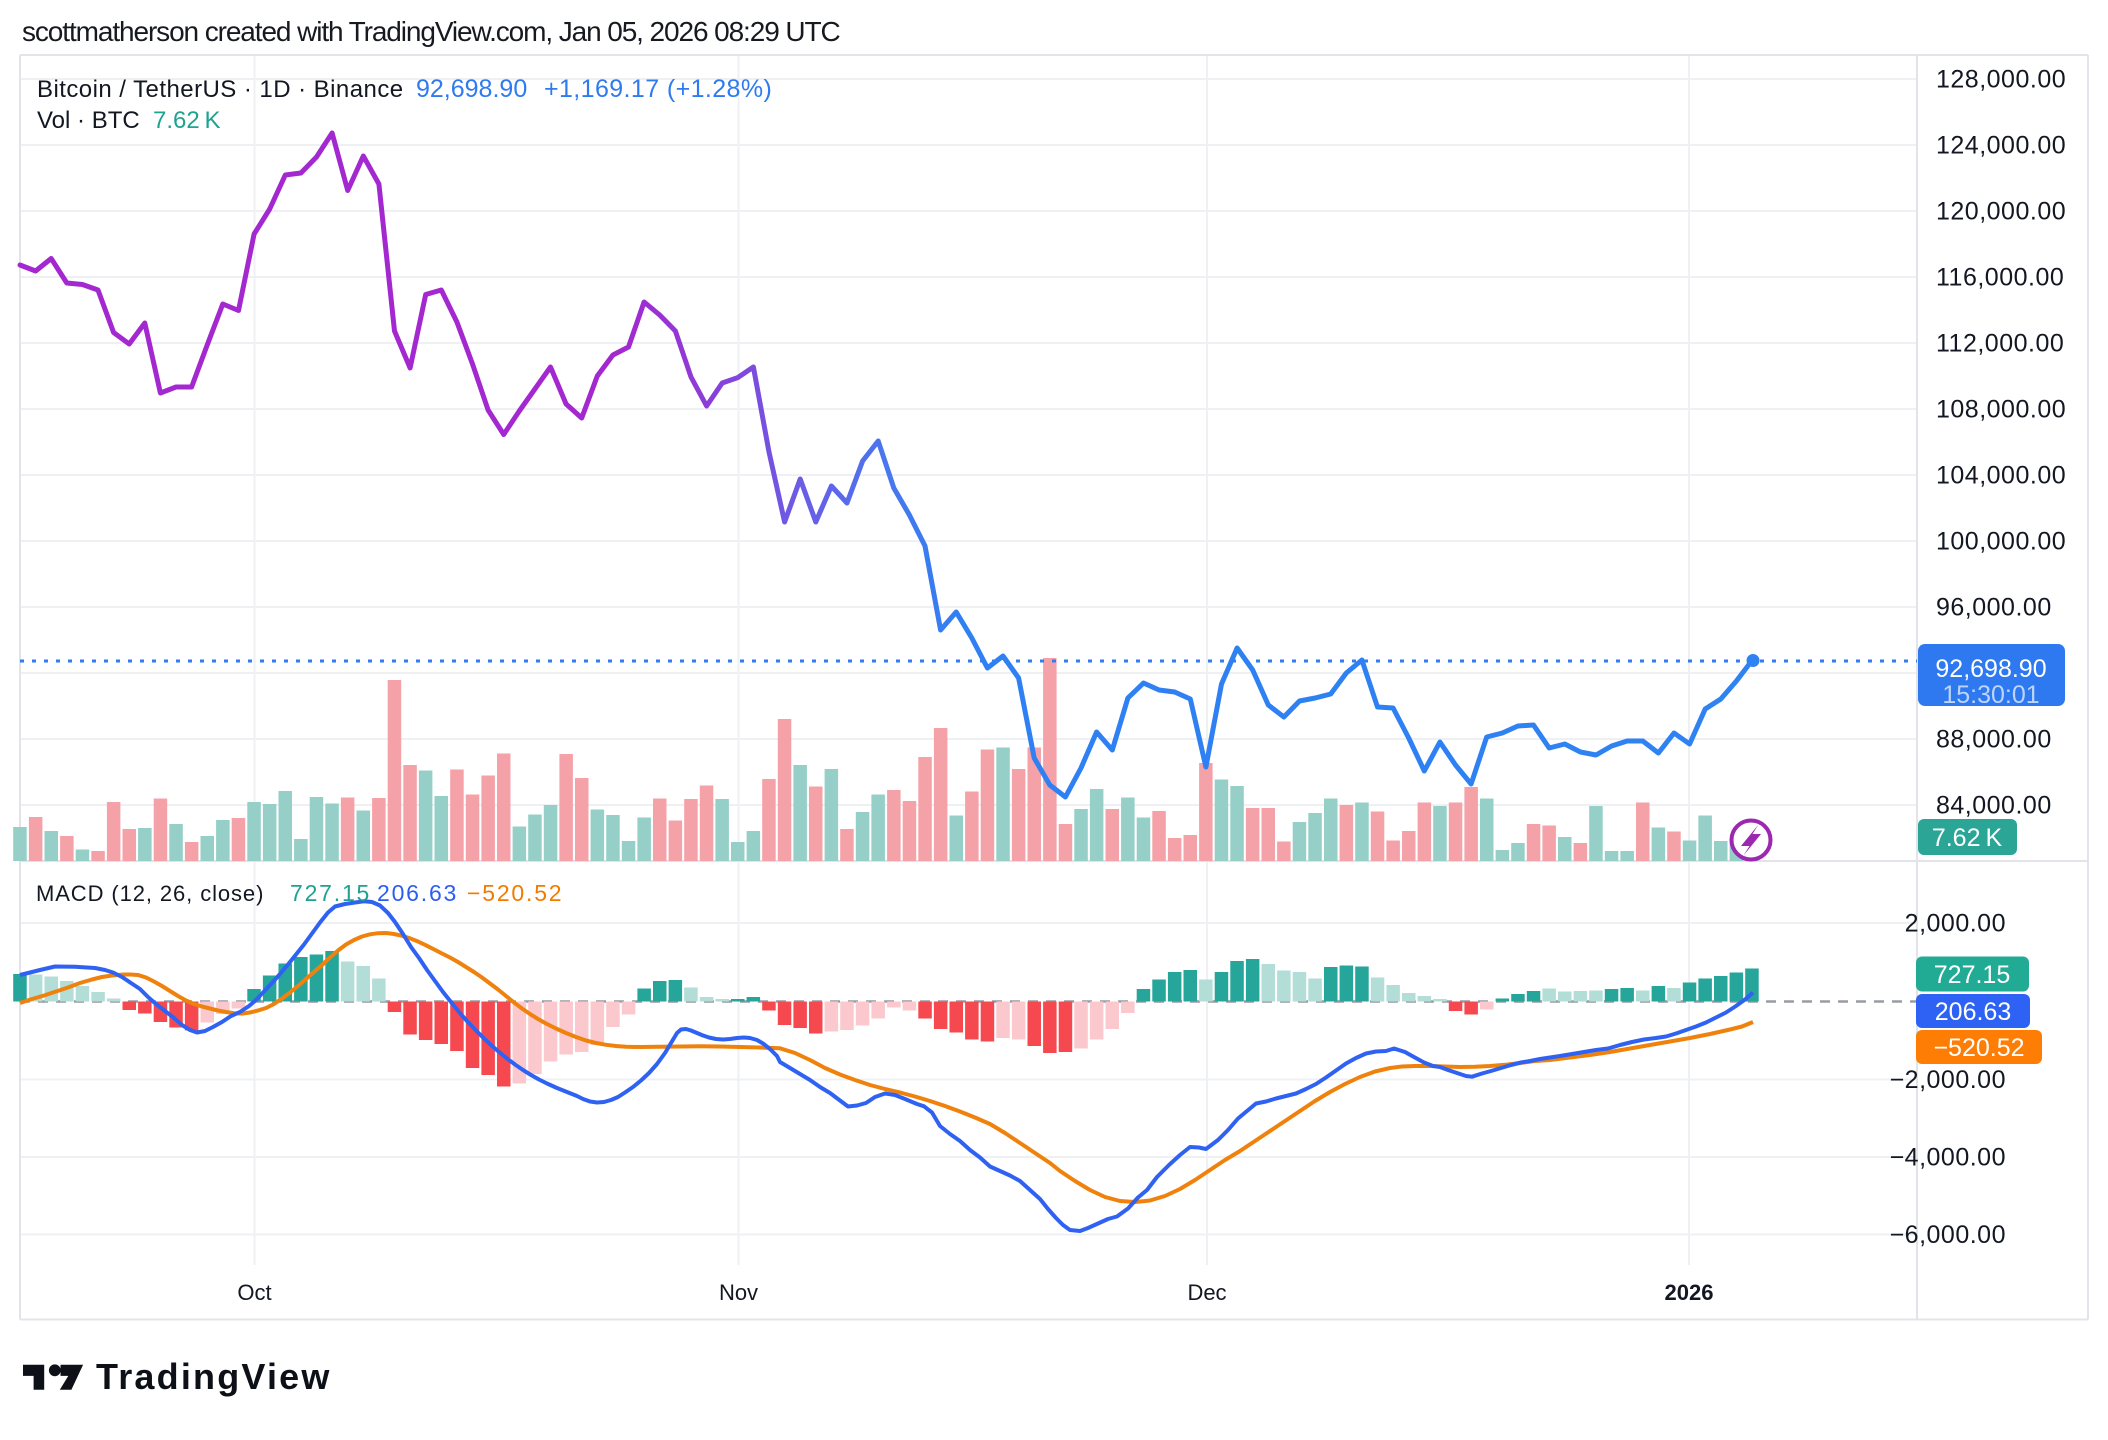  I want to click on svg-text: 112,000.00, so click(2000, 344).